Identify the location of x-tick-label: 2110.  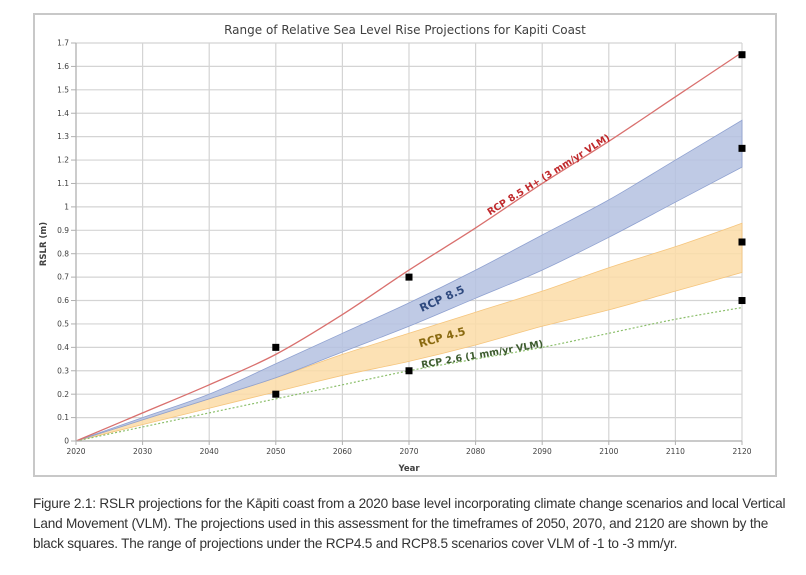
(675, 451).